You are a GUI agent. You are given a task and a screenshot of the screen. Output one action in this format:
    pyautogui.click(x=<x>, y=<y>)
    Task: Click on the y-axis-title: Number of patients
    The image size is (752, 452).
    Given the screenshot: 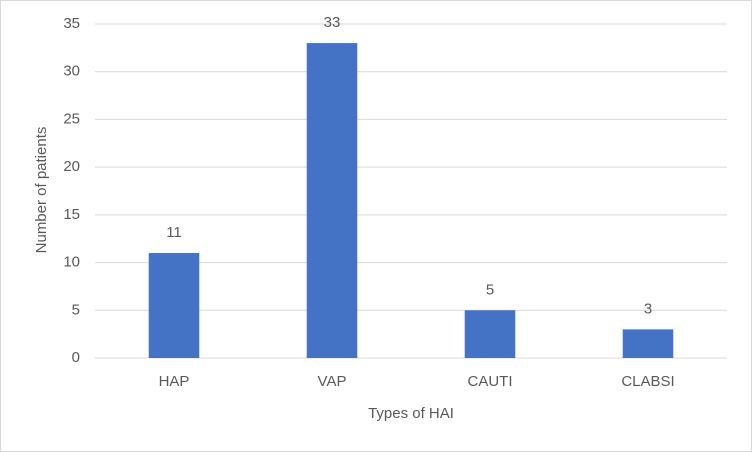 What is the action you would take?
    pyautogui.click(x=41, y=190)
    